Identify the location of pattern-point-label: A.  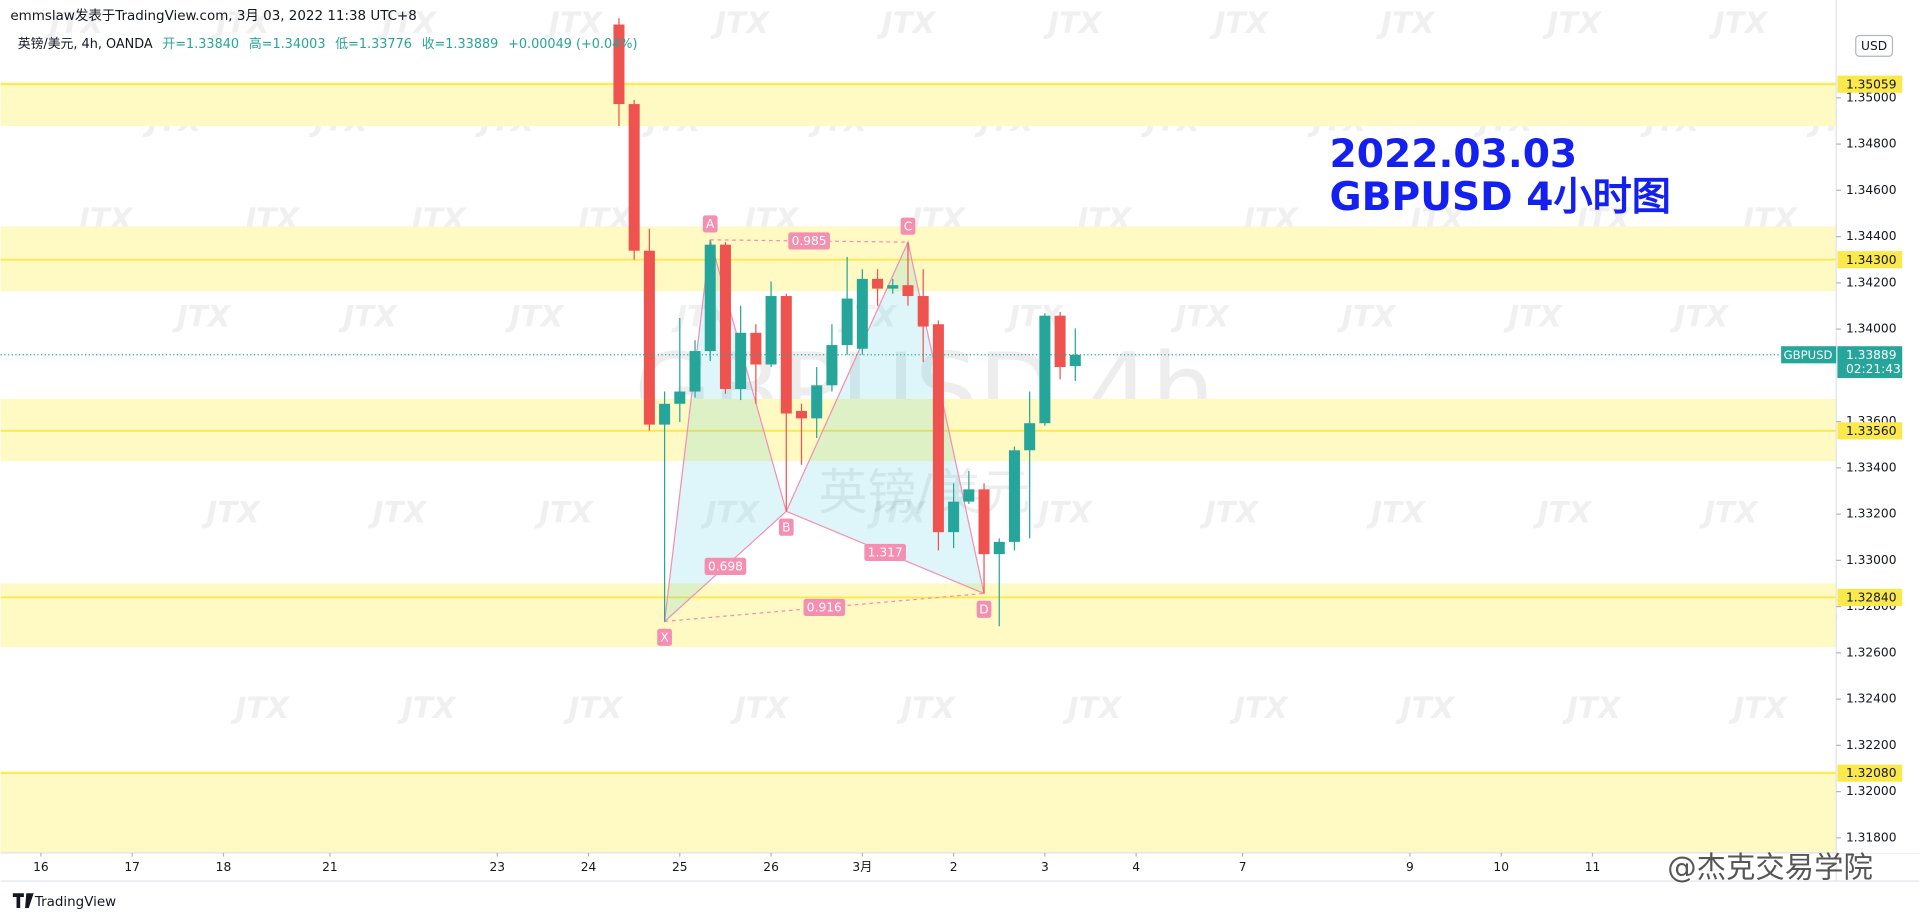
(710, 224).